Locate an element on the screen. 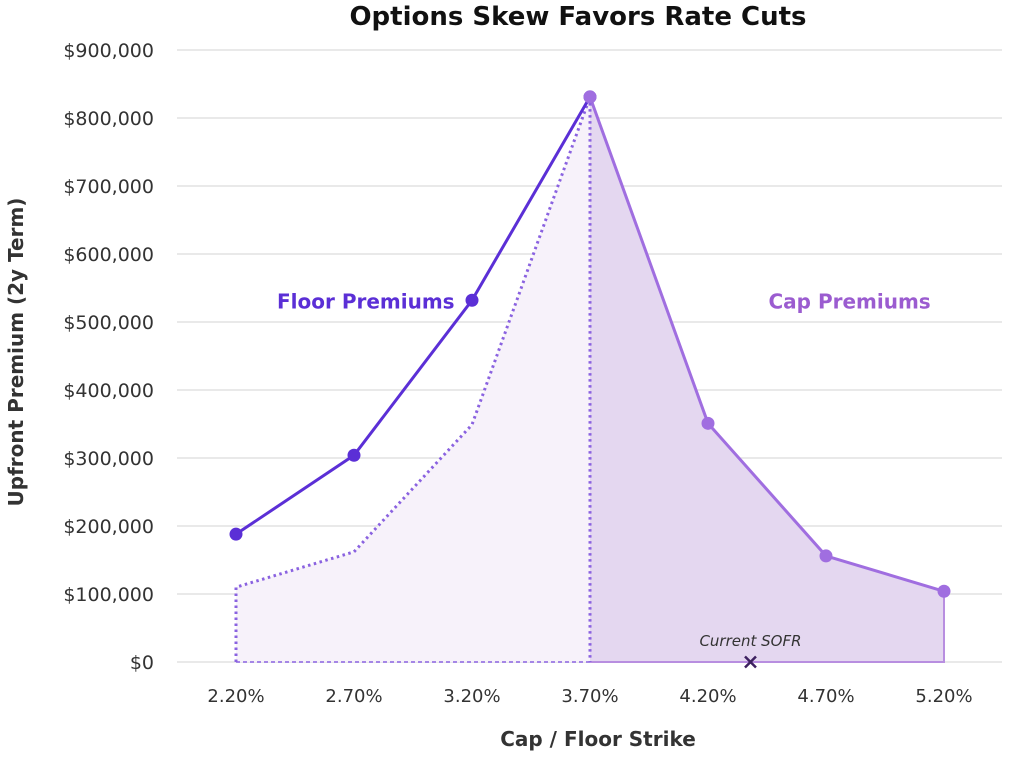  y-tick-label: $0 is located at coordinates (142, 663).